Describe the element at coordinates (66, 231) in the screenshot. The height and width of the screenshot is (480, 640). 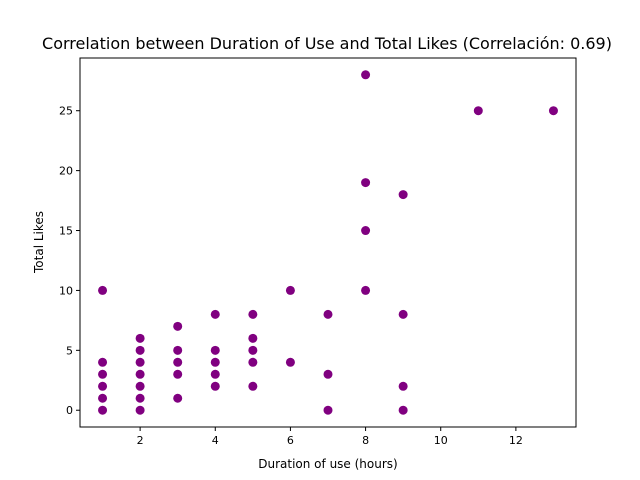
I see `y-tick-label-3: 15` at that location.